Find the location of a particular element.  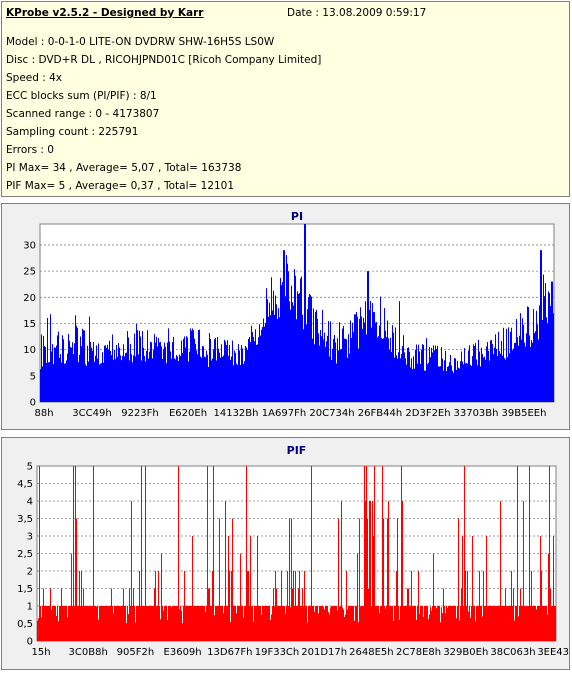

x-tick-label: 905F2h is located at coordinates (136, 652).